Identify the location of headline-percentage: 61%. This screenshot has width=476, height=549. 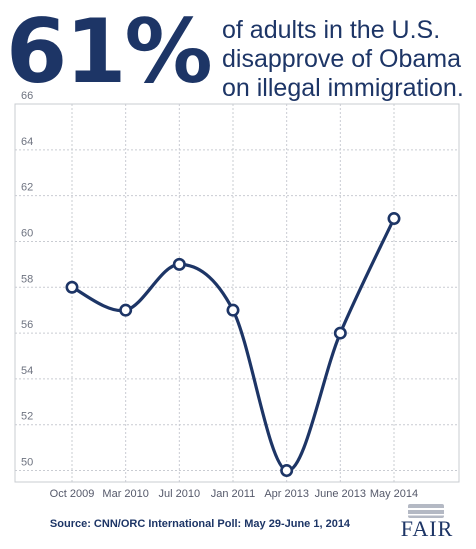
(109, 51).